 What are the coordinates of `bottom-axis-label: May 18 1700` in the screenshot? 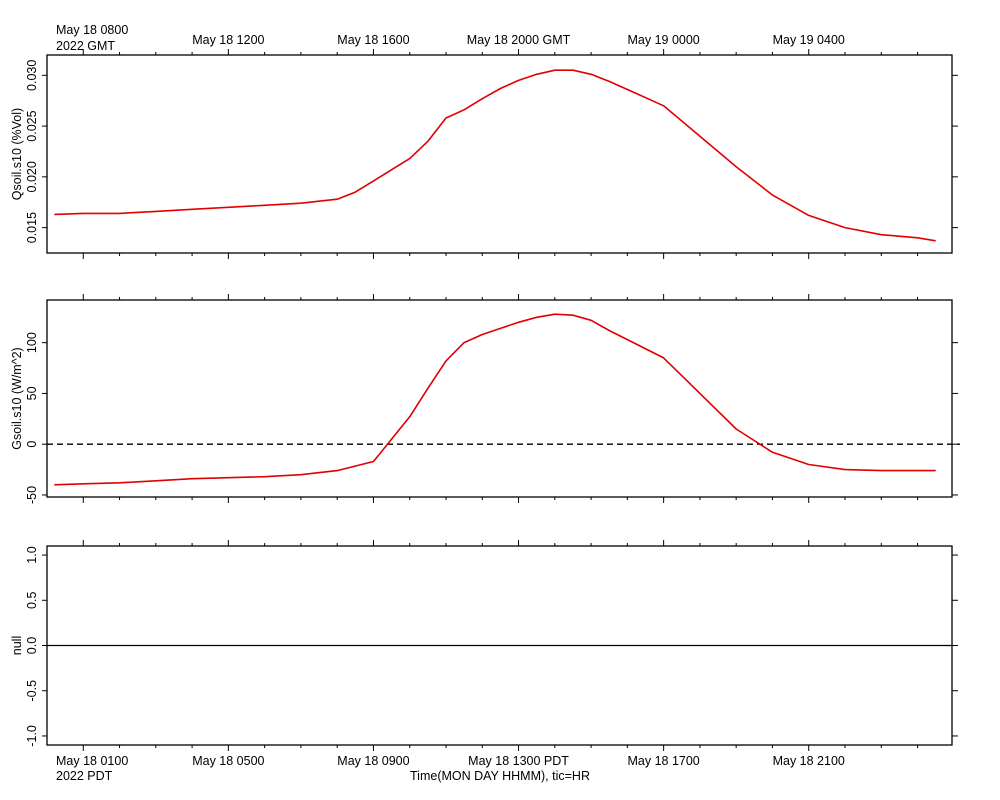 It's located at (663, 761).